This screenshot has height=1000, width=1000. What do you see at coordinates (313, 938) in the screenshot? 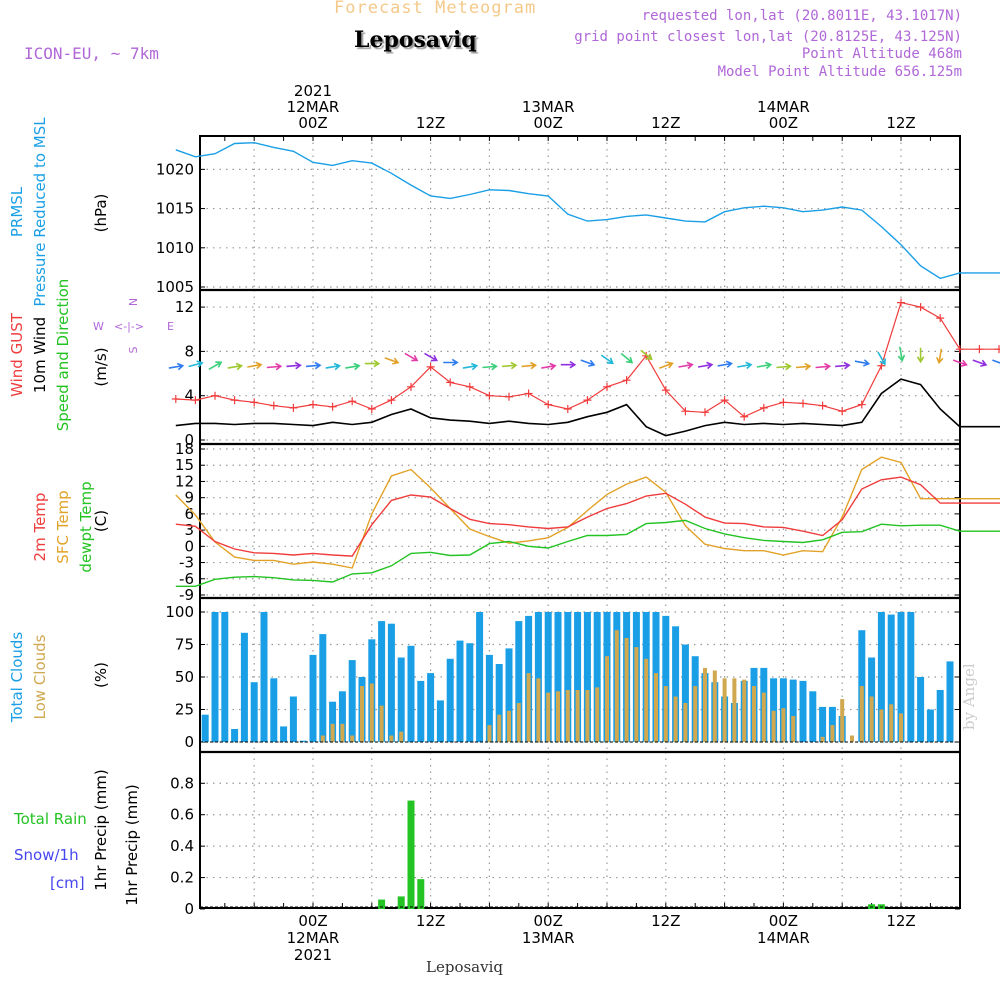
I see `time-label-bottom: 12MAR` at bounding box center [313, 938].